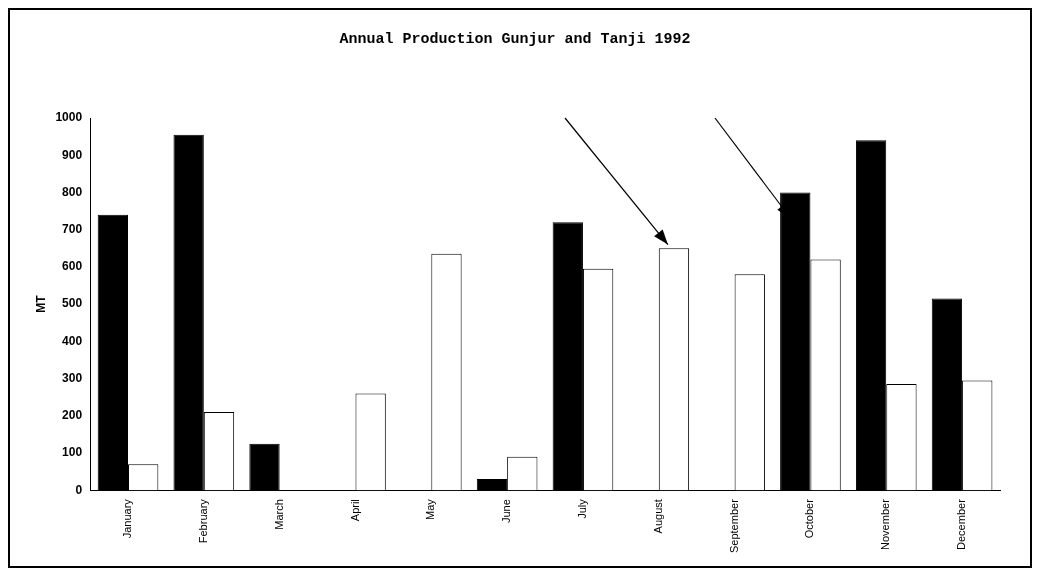 The height and width of the screenshot is (580, 1044). What do you see at coordinates (72, 228) in the screenshot?
I see `y-tick-label: 700` at bounding box center [72, 228].